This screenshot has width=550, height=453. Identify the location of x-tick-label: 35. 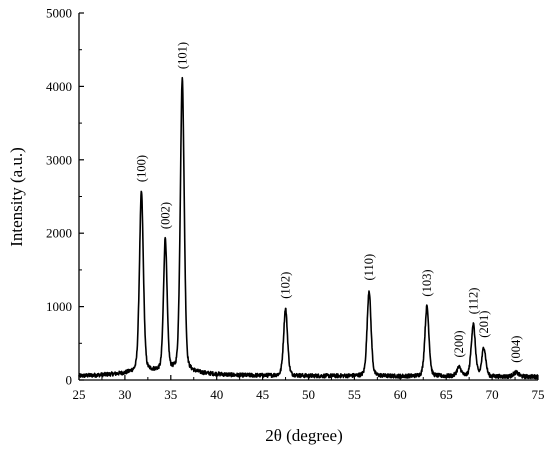
(170, 394).